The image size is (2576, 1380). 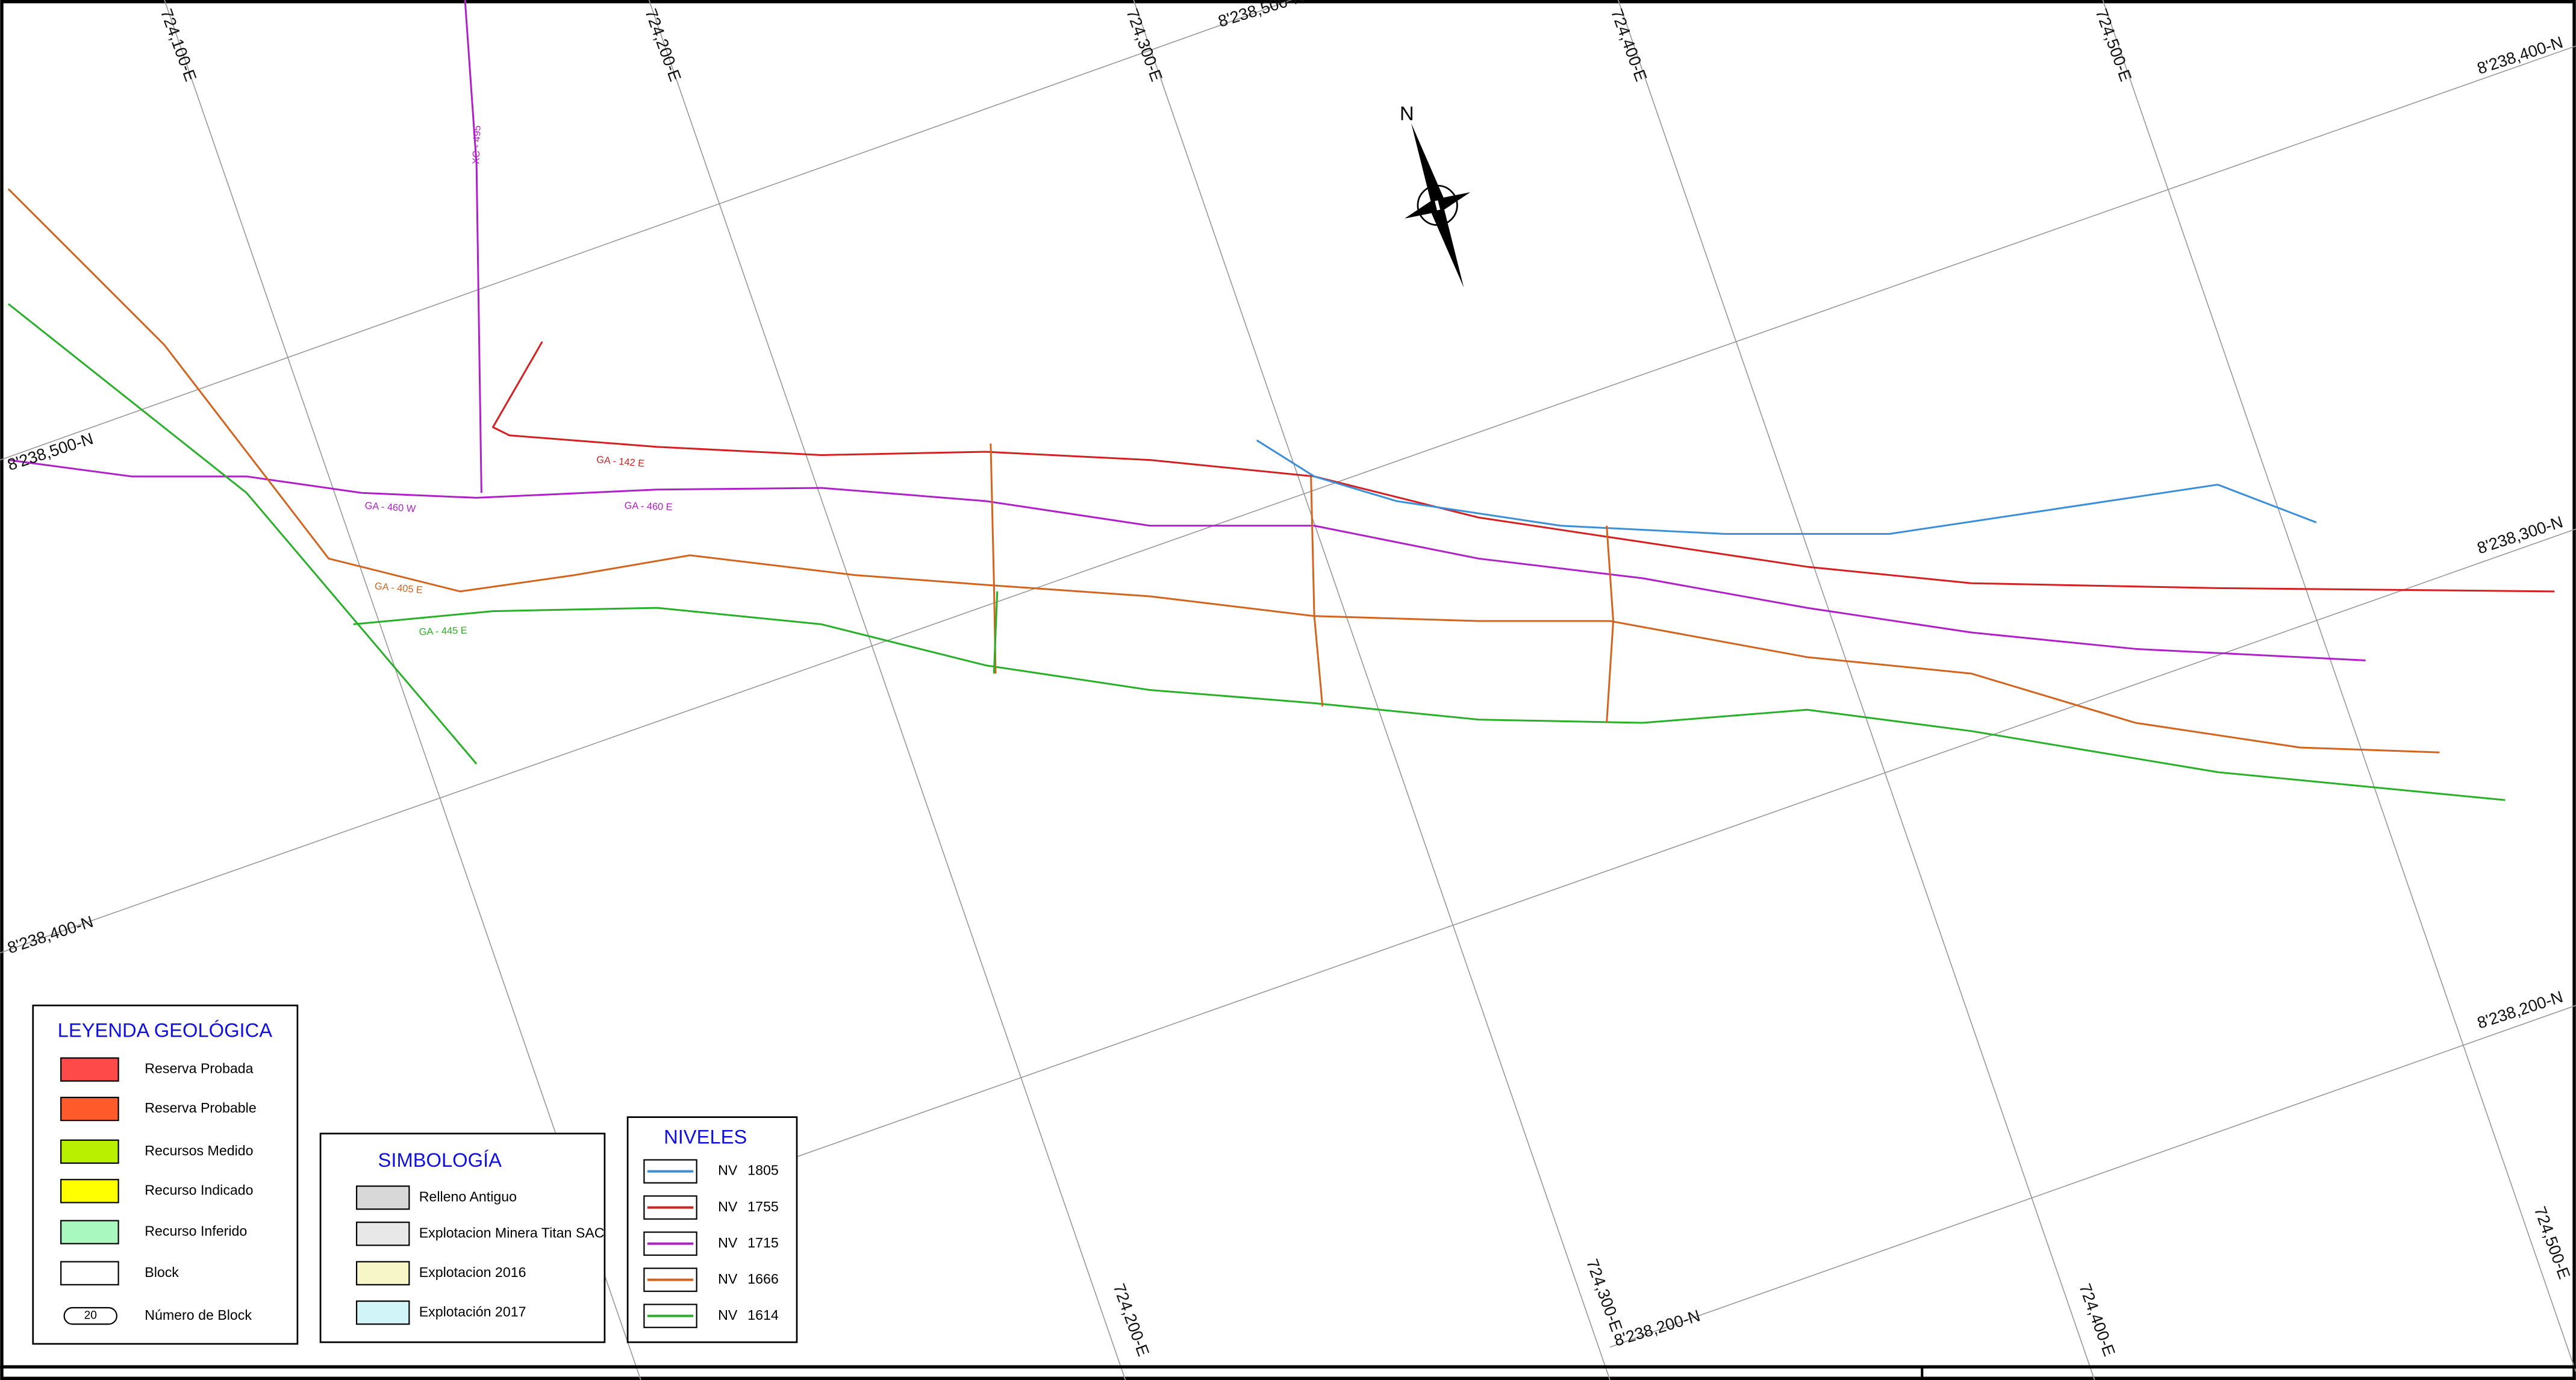 What do you see at coordinates (763, 1279) in the screenshot?
I see `legend-level: 1666` at bounding box center [763, 1279].